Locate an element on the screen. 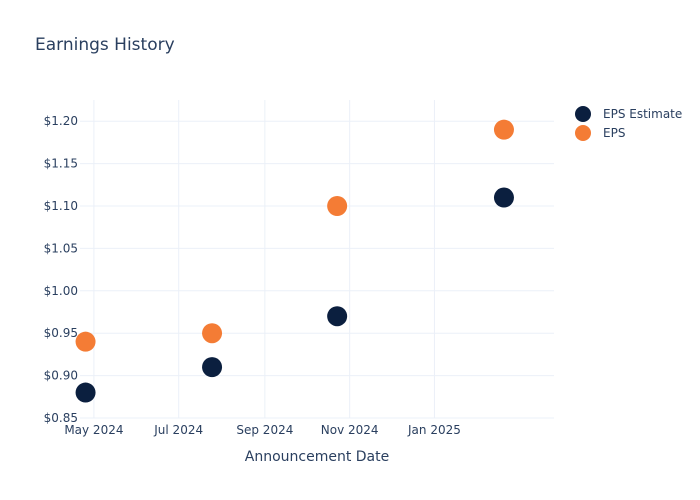  y-tick-label: $1.00 is located at coordinates (61, 291).